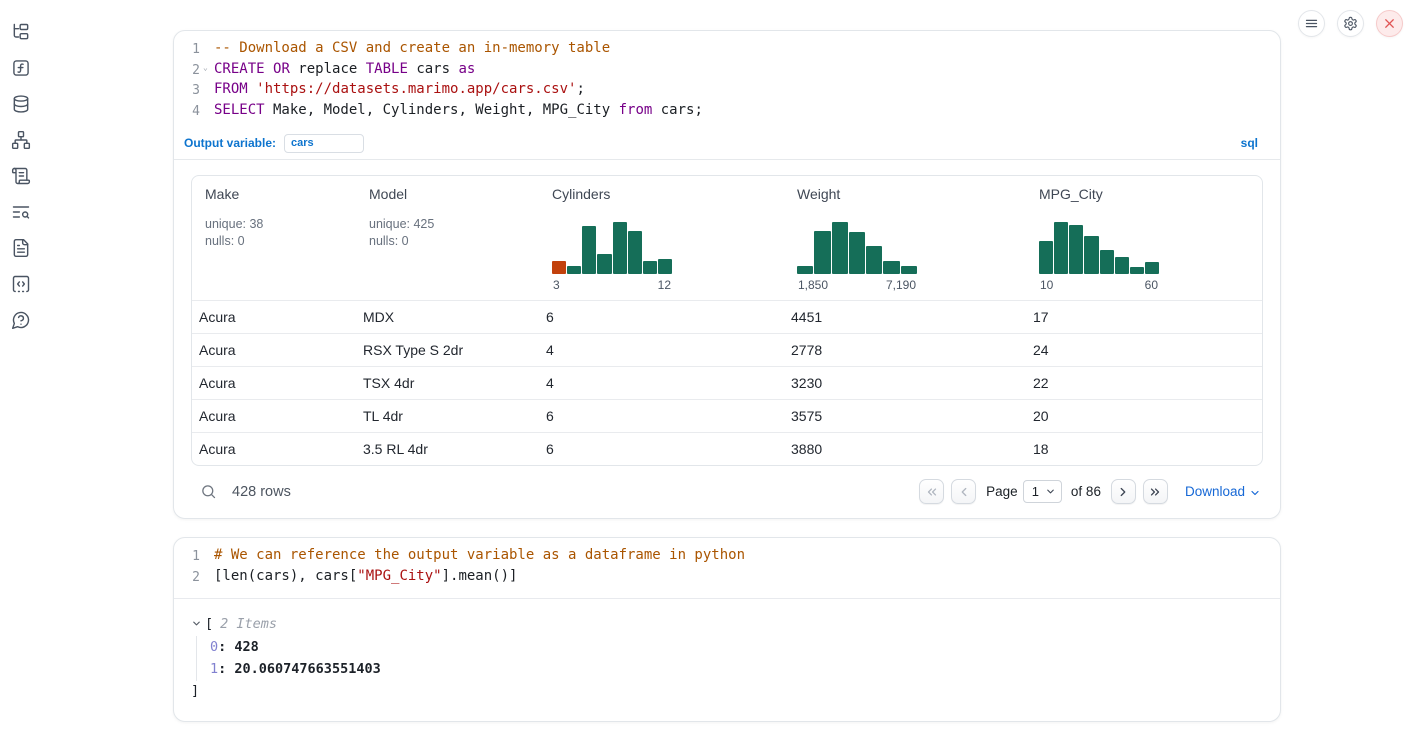 The width and height of the screenshot is (1408, 729). What do you see at coordinates (1086, 492) in the screenshot?
I see `pagination: Page 1 of 86 Download` at bounding box center [1086, 492].